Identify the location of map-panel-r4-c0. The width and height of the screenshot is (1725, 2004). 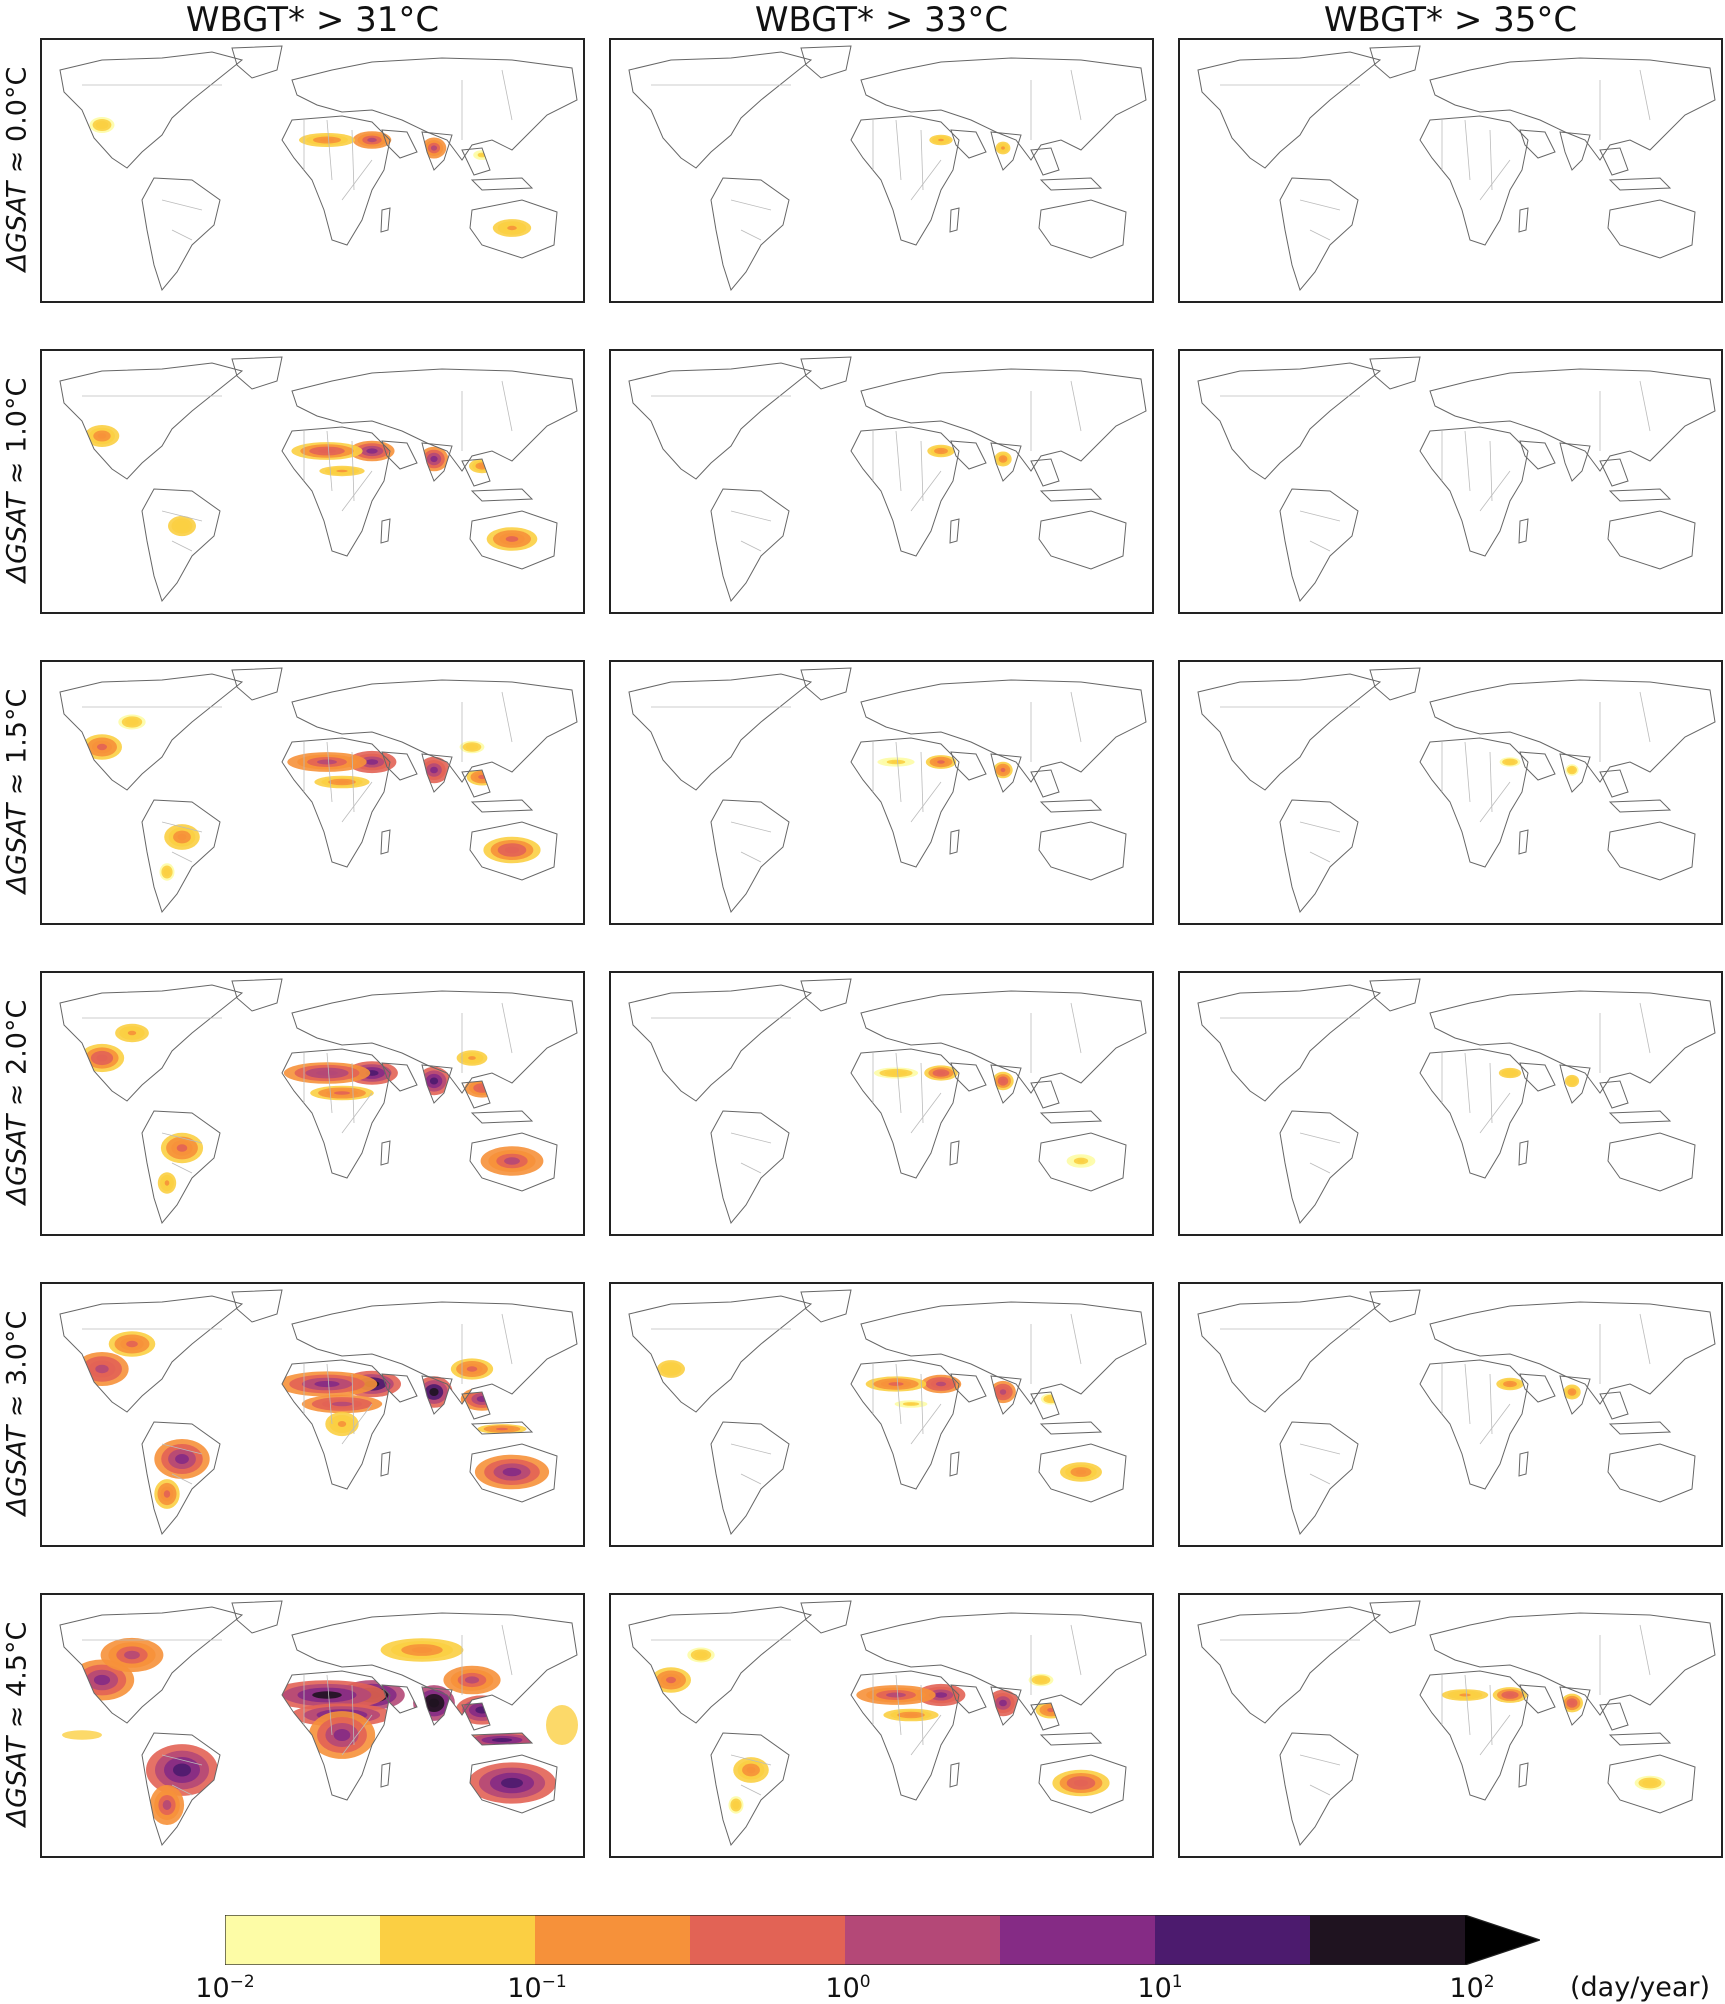
(312, 1414).